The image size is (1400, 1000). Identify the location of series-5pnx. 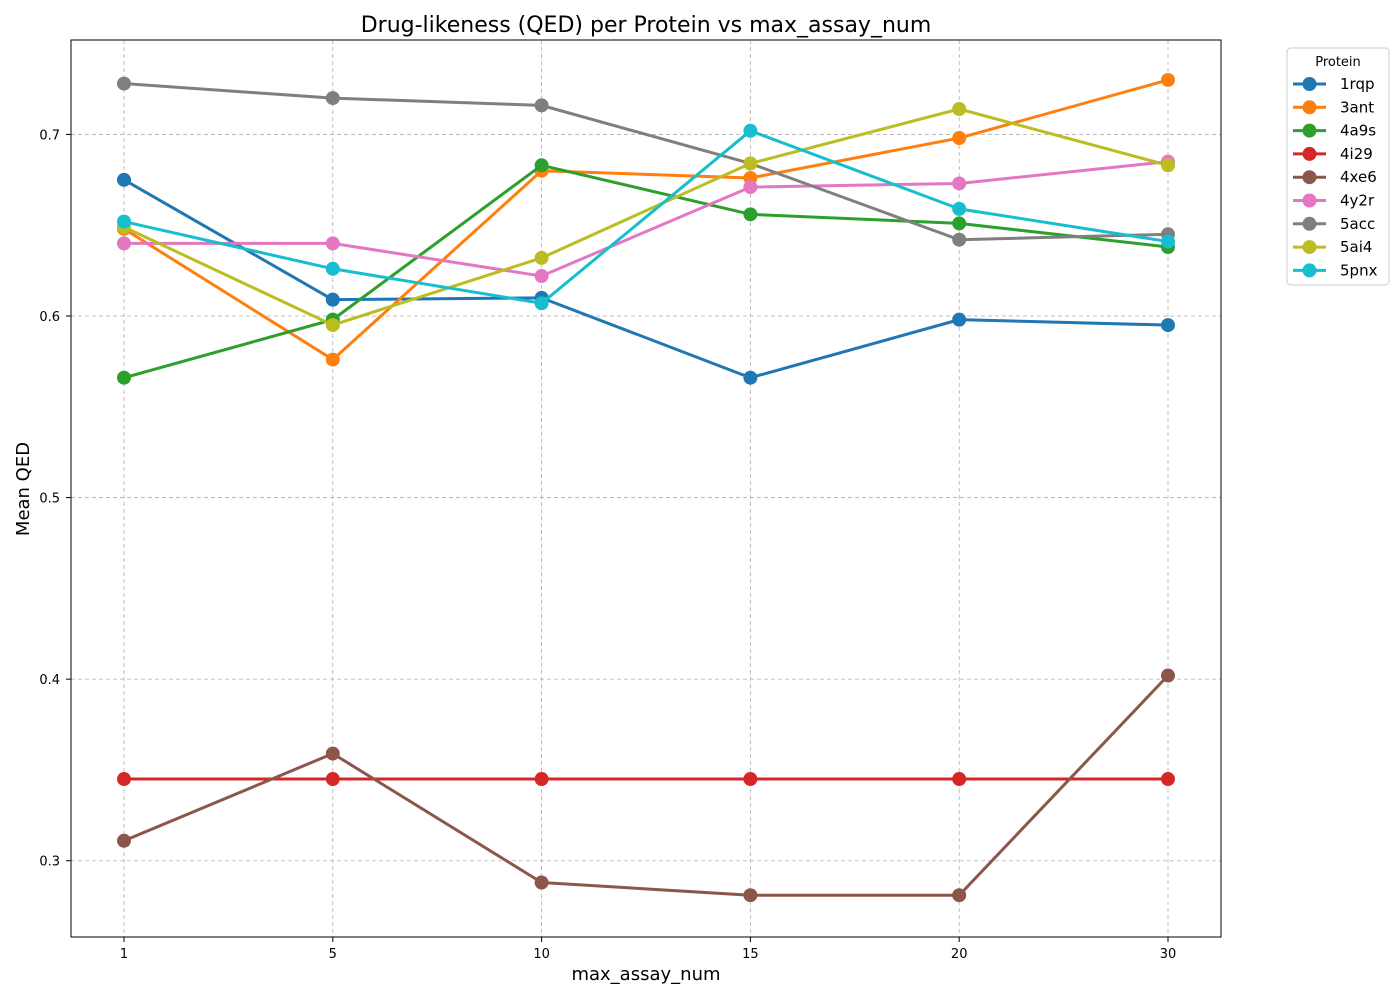
(646, 217).